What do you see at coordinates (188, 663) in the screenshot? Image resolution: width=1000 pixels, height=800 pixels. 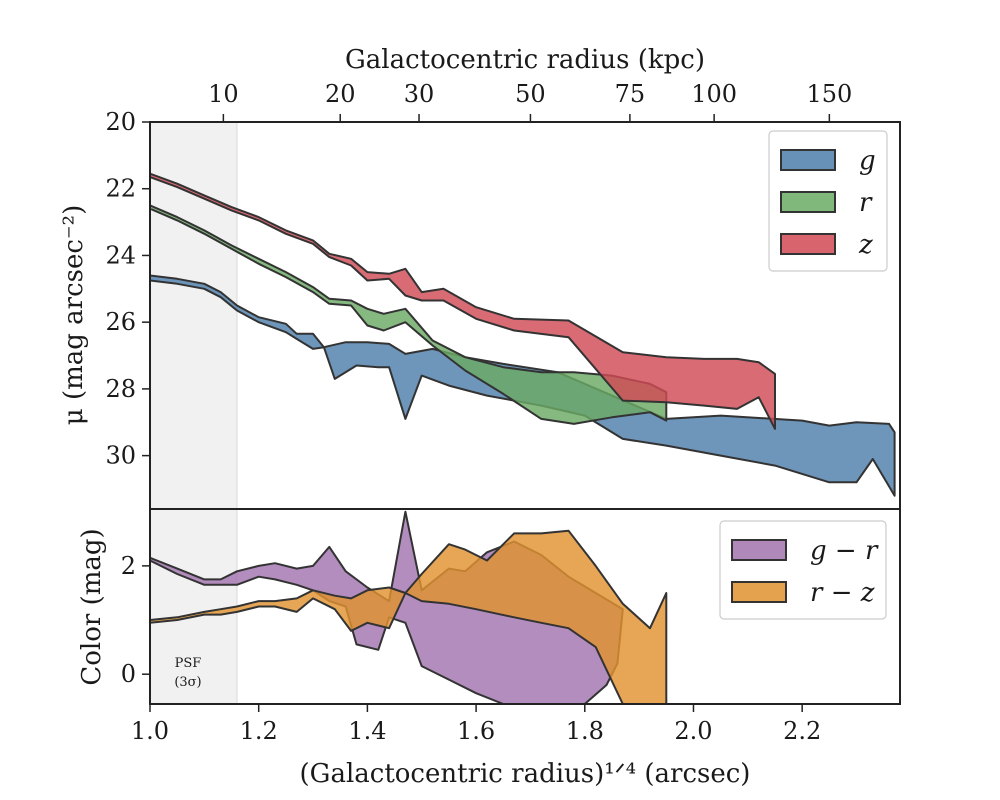 I see `psf-label-line1: PSF` at bounding box center [188, 663].